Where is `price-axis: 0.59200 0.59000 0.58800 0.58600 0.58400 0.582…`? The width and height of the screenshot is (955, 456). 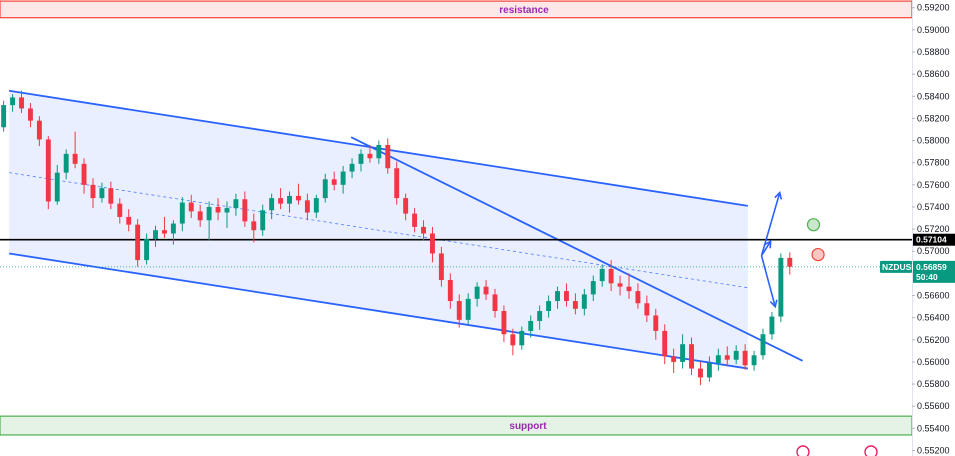
price-axis: 0.59200 0.59000 0.58800 0.58600 0.58400 0.582… is located at coordinates (933, 228).